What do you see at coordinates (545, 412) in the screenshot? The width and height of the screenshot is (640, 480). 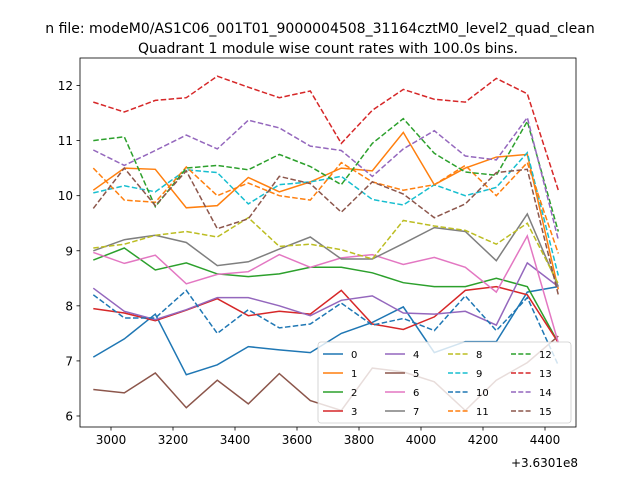 I see `legend-label-15: 15` at bounding box center [545, 412].